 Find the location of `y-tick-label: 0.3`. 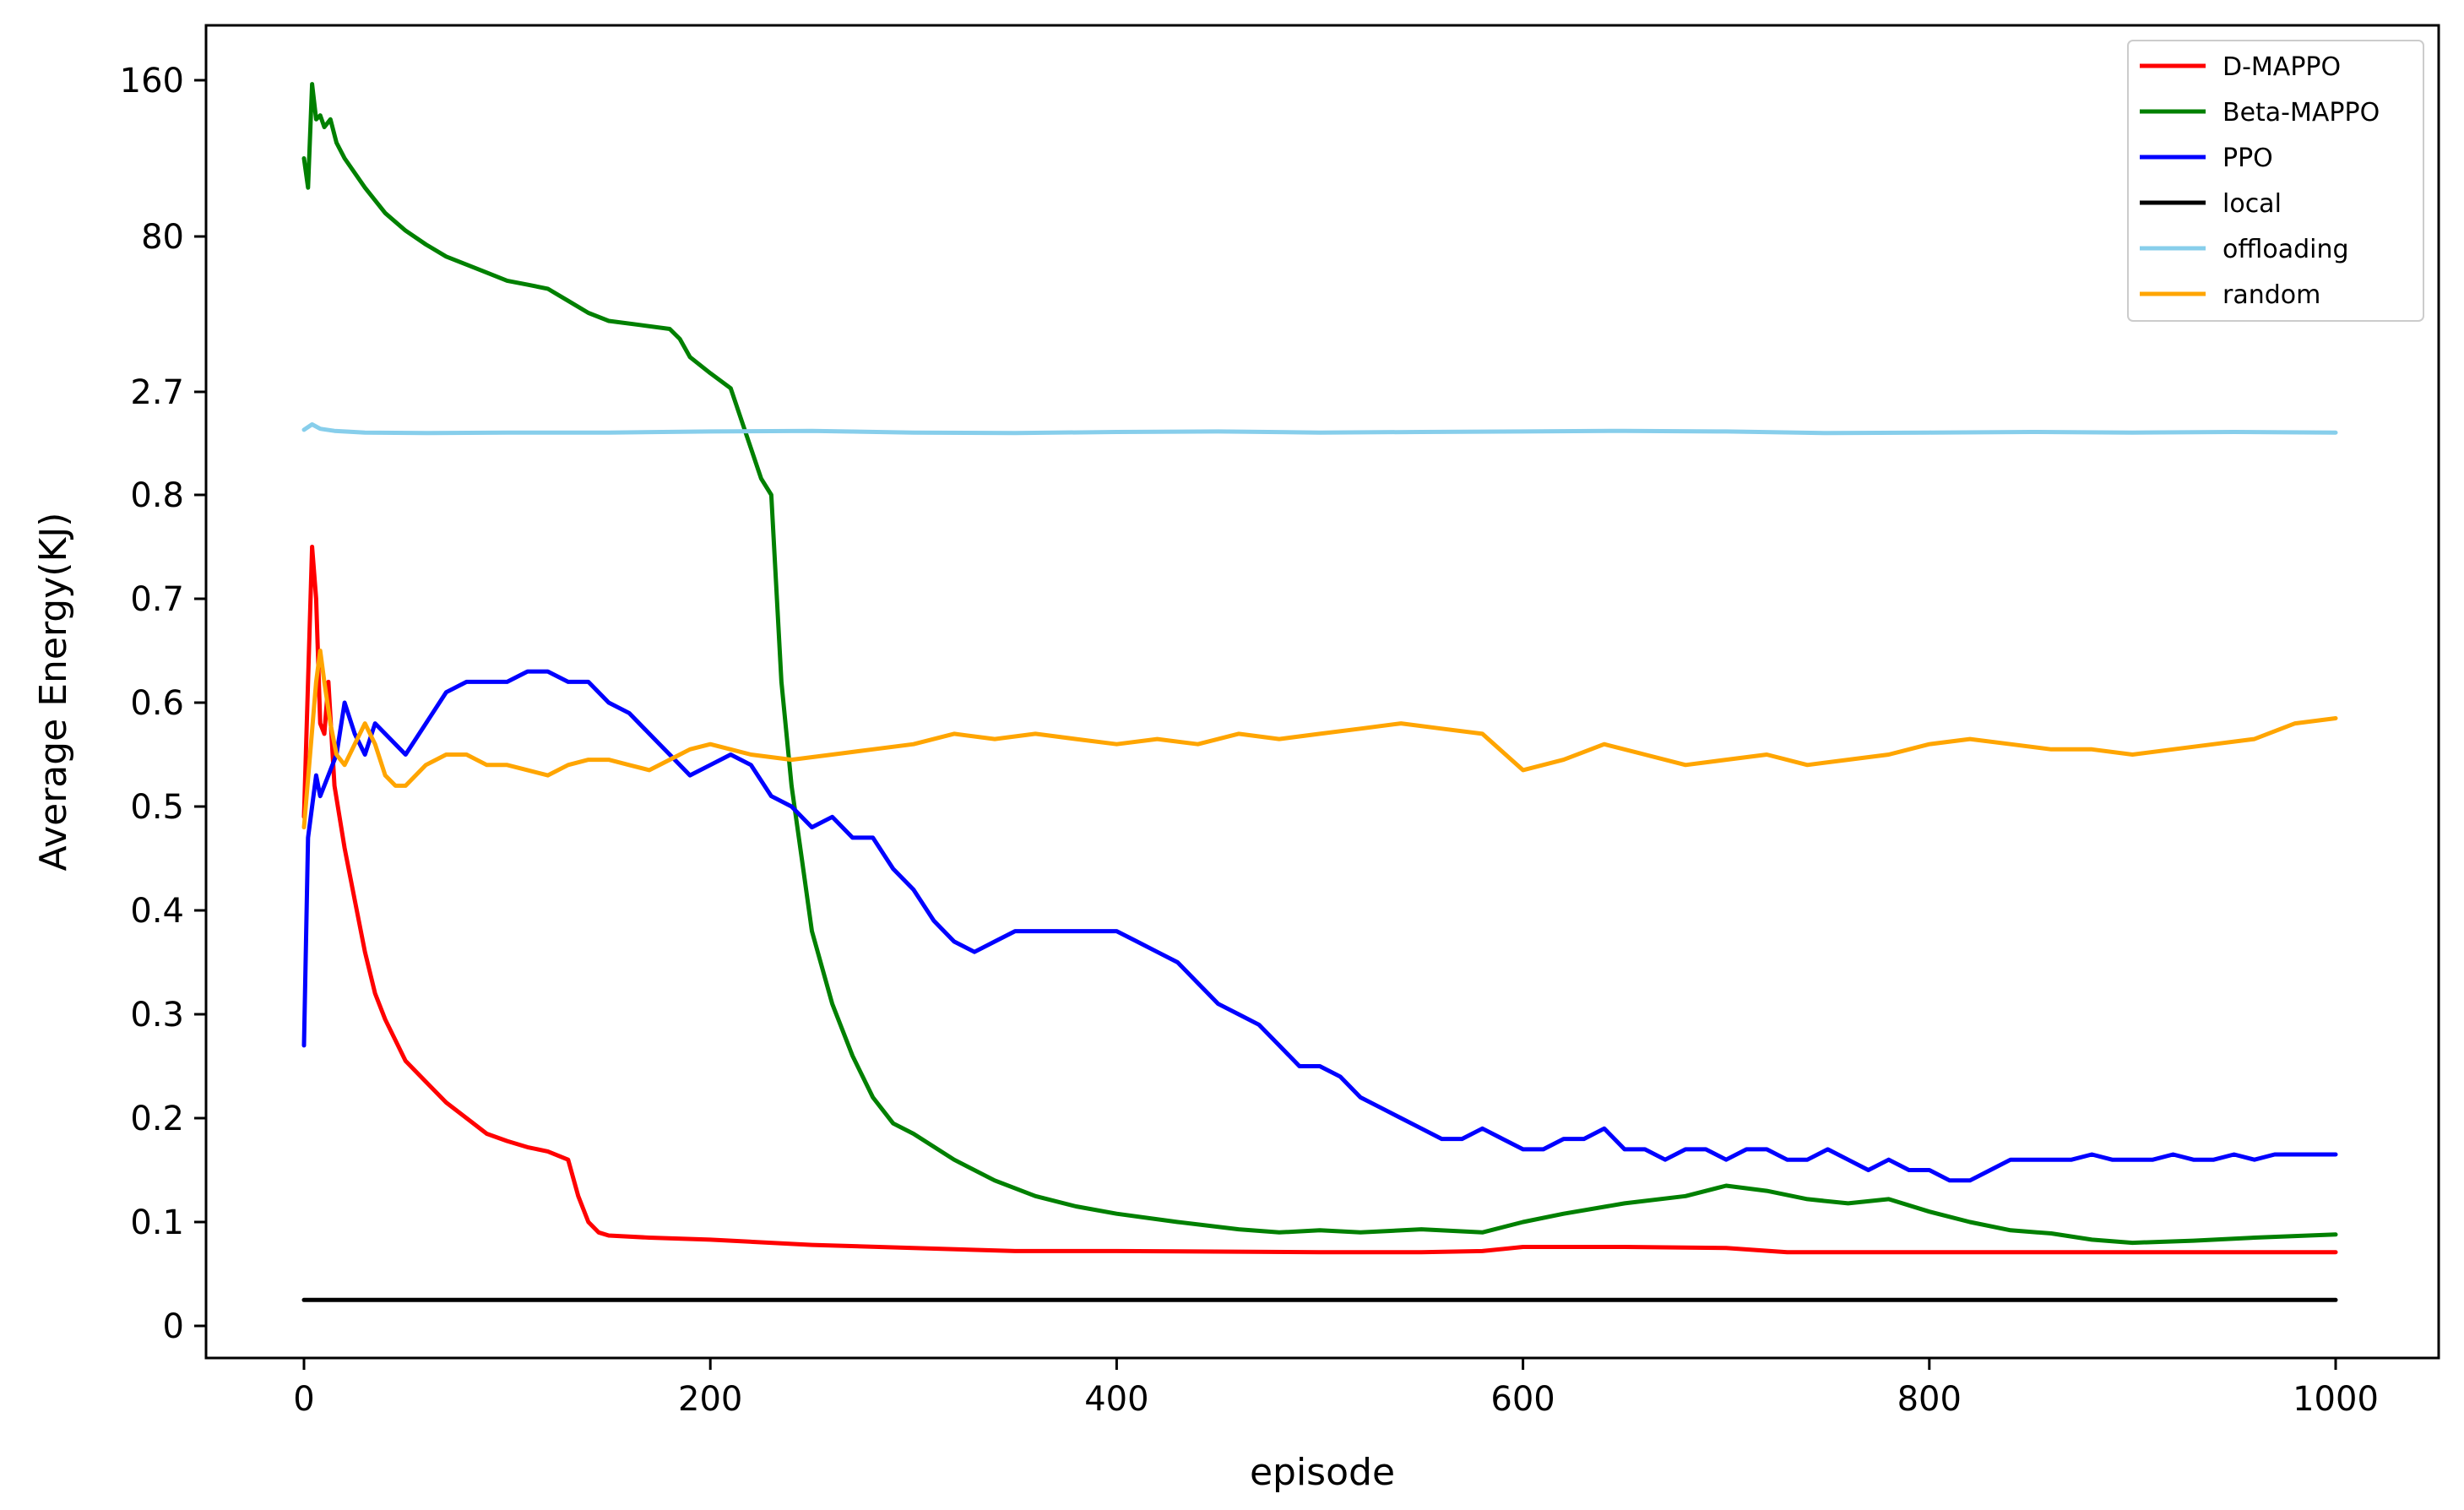

y-tick-label: 0.3 is located at coordinates (157, 1015).